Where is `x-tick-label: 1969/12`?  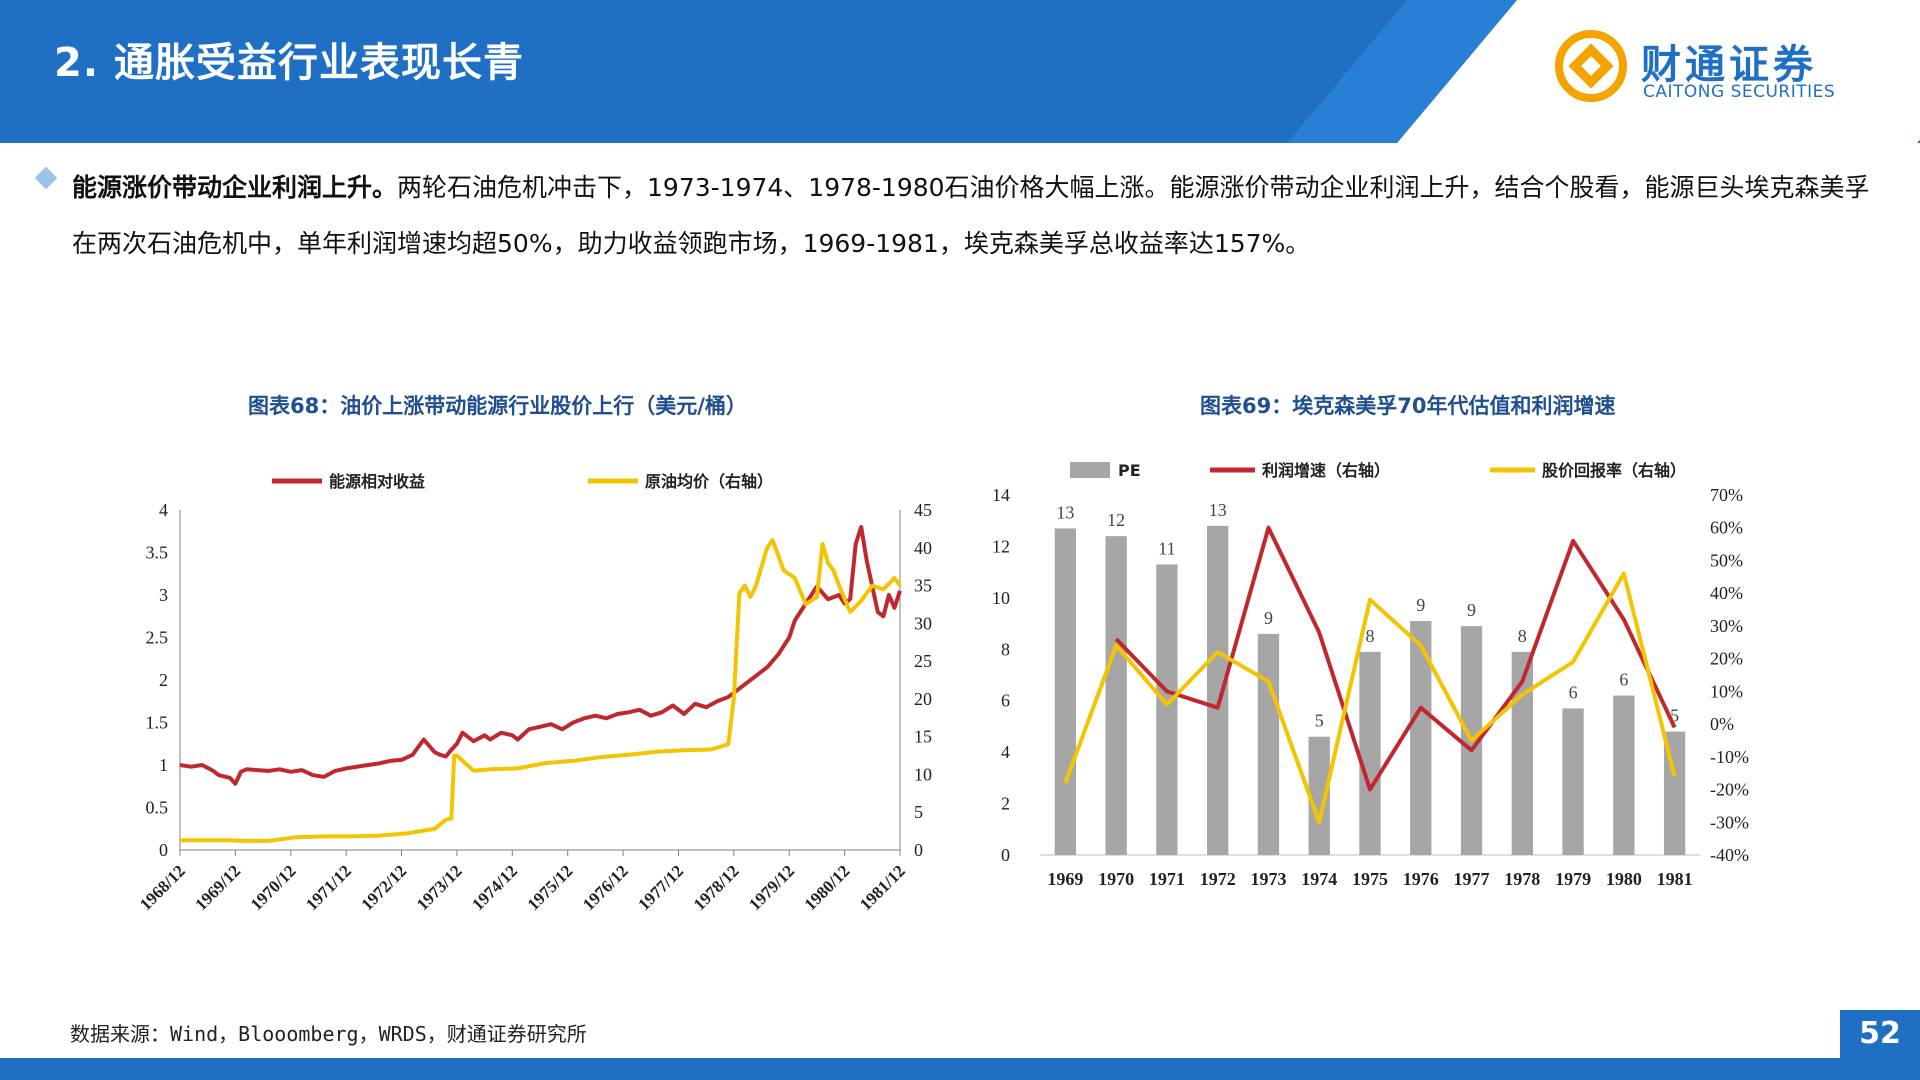
x-tick-label: 1969/12 is located at coordinates (217, 887).